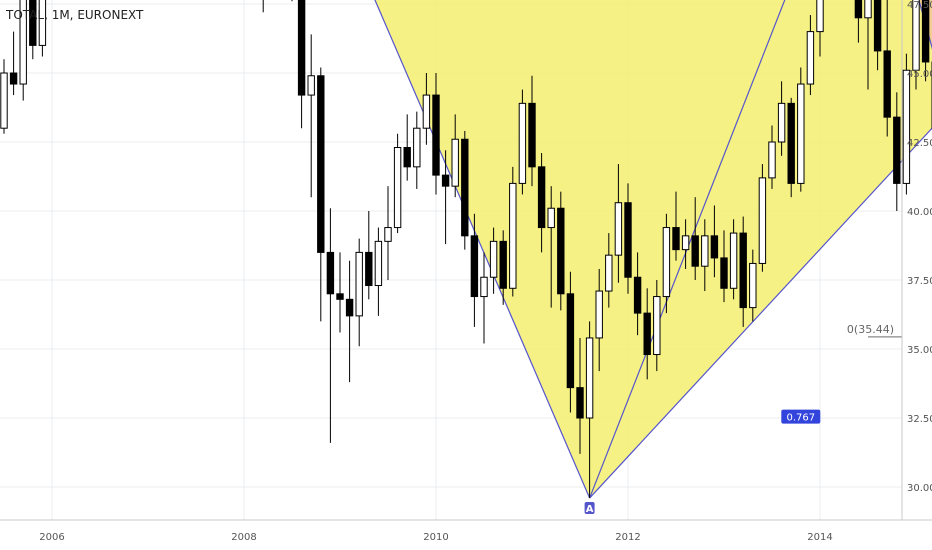 This screenshot has height=550, width=932. I want to click on point-label-text: A, so click(590, 509).